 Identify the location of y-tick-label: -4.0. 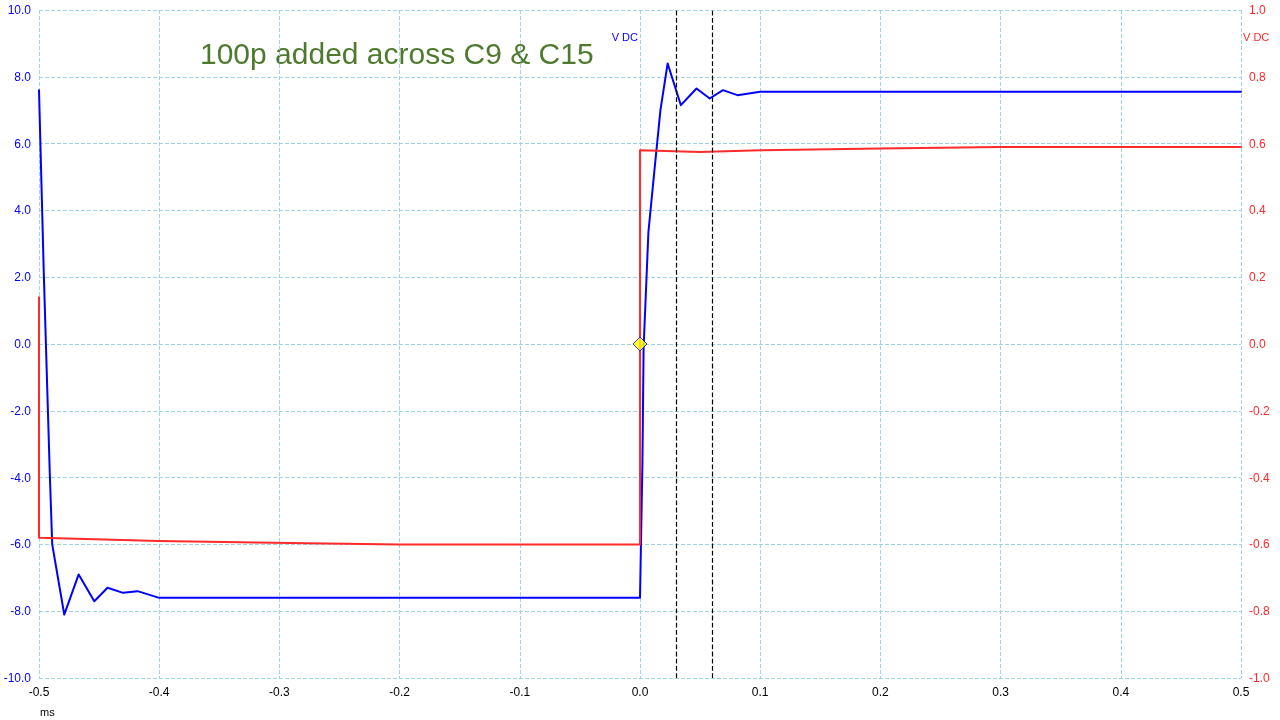
(21, 477).